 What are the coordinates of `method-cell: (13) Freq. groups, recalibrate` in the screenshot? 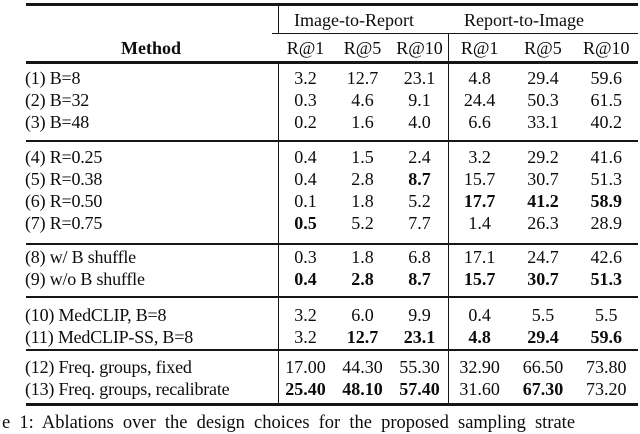 It's located at (127, 389).